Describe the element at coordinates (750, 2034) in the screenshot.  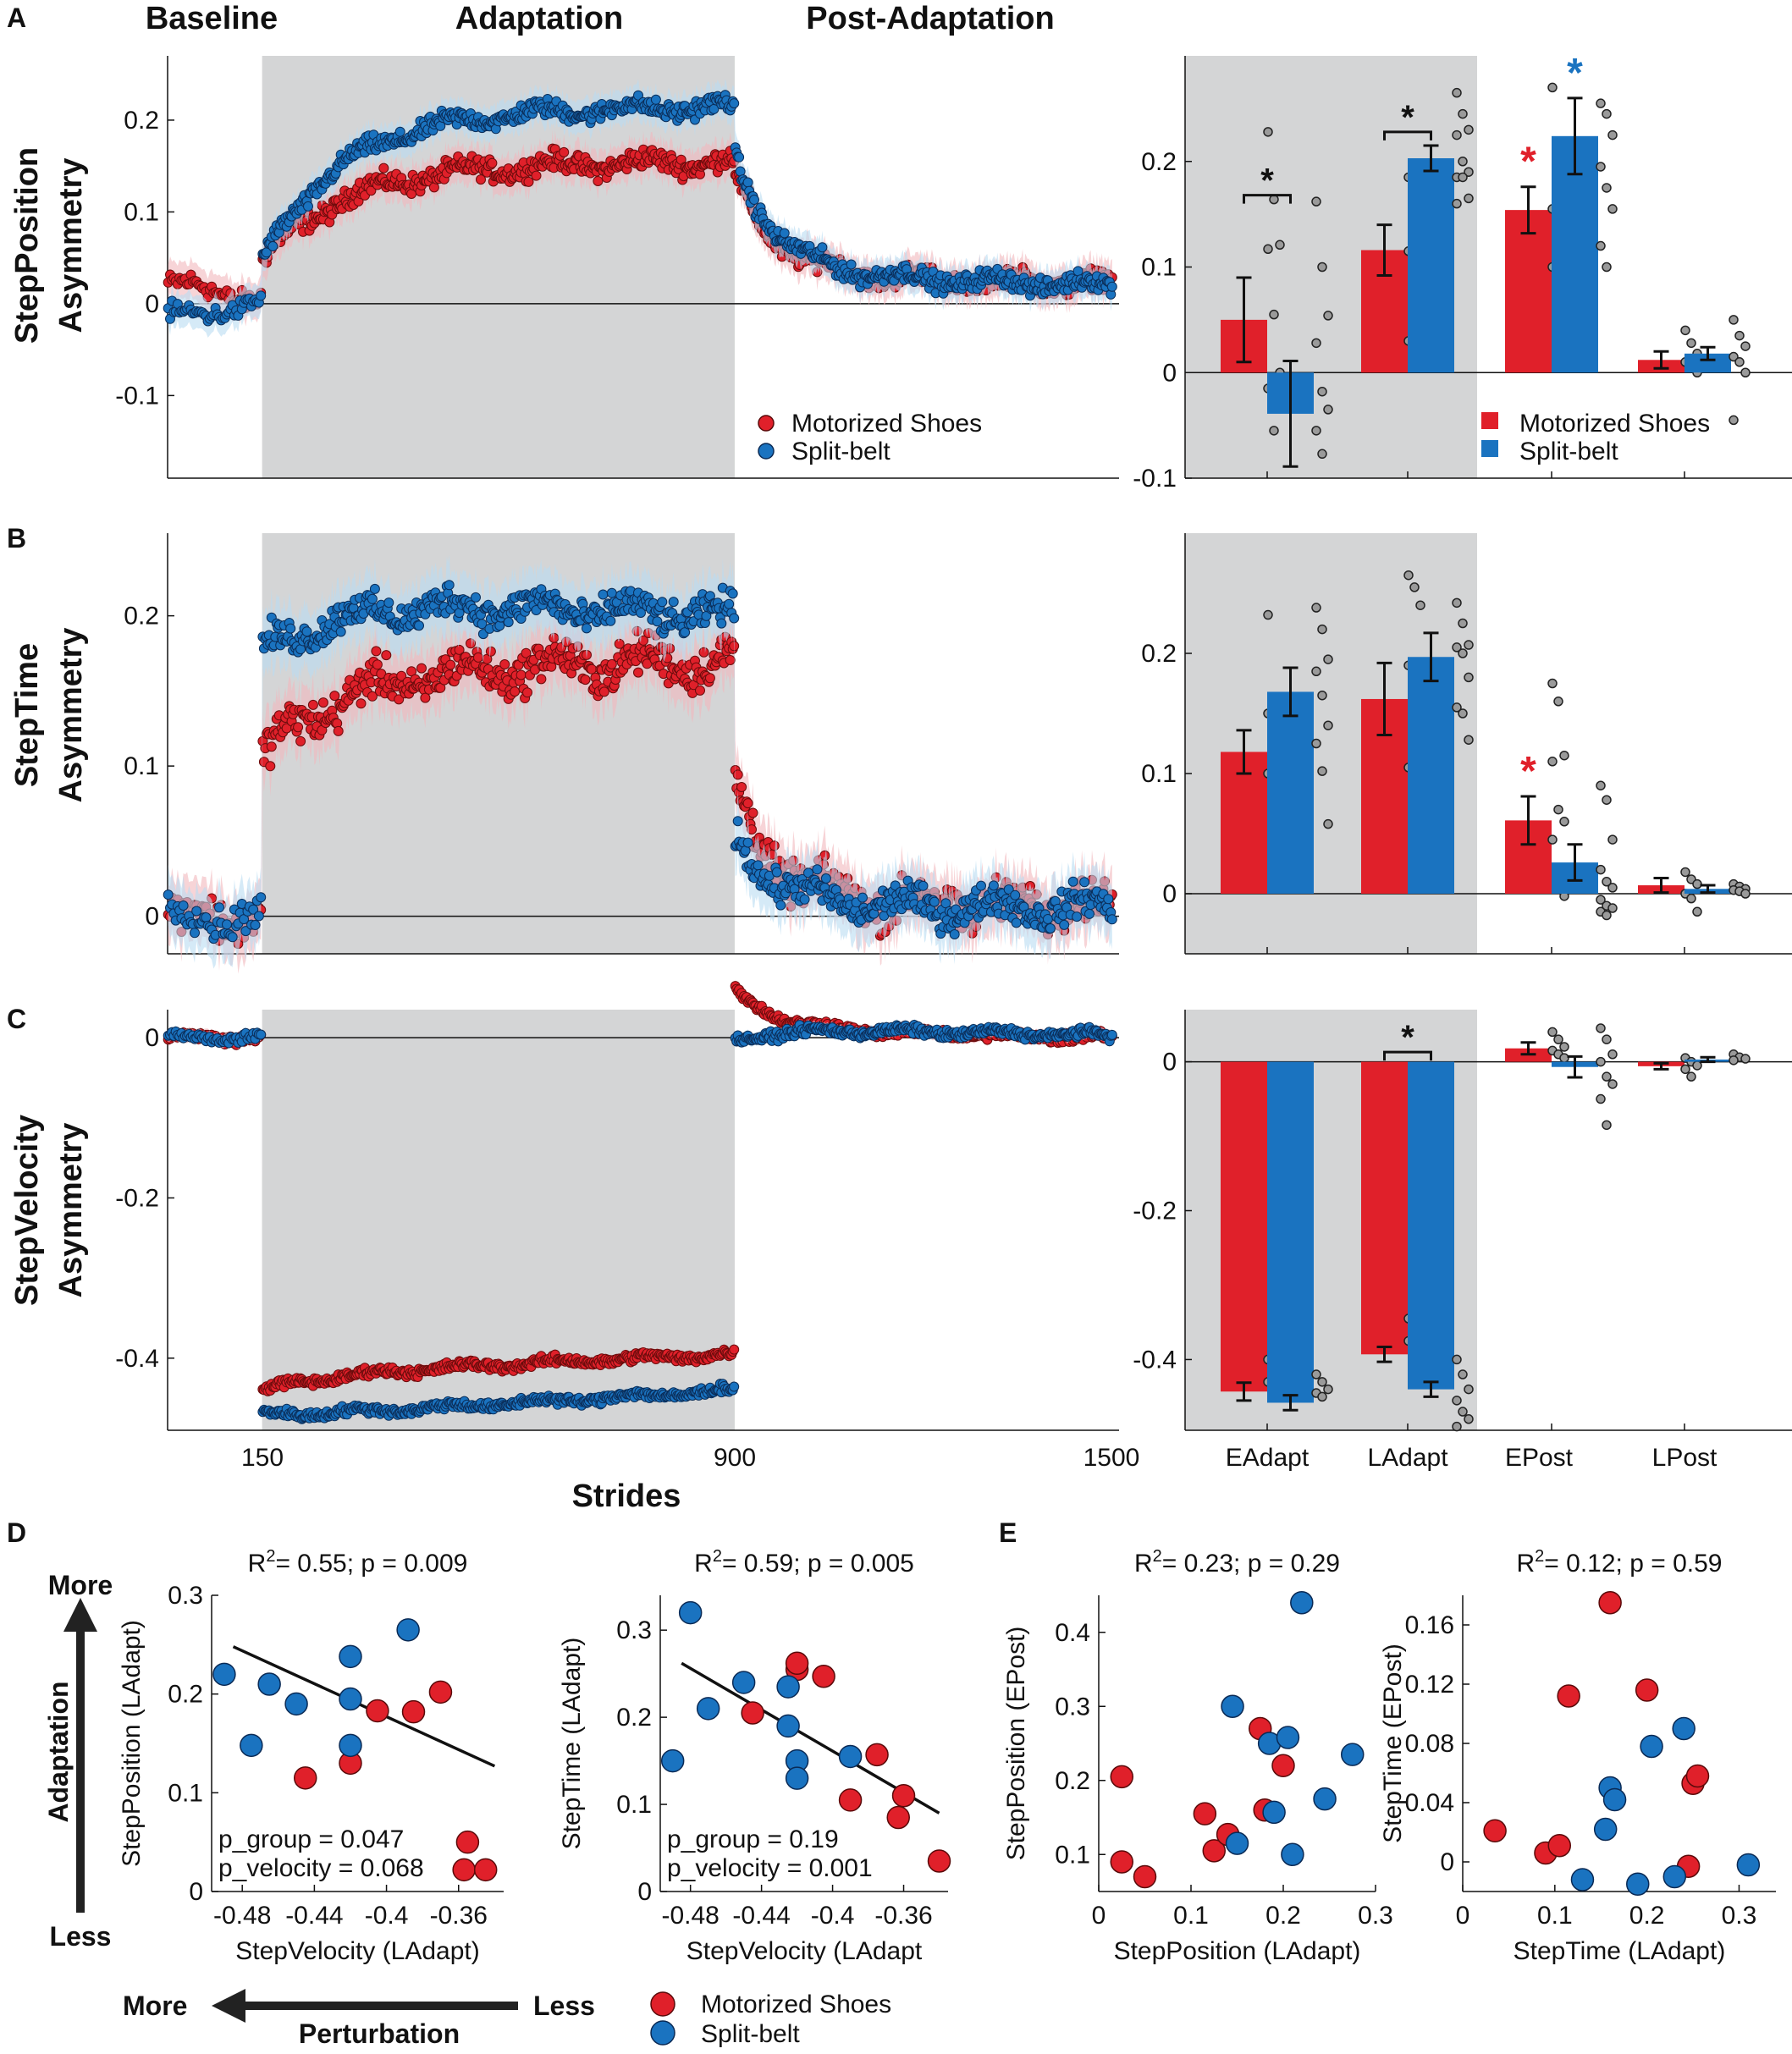
I see `legend-scatter-label-sb: Split-belt` at that location.